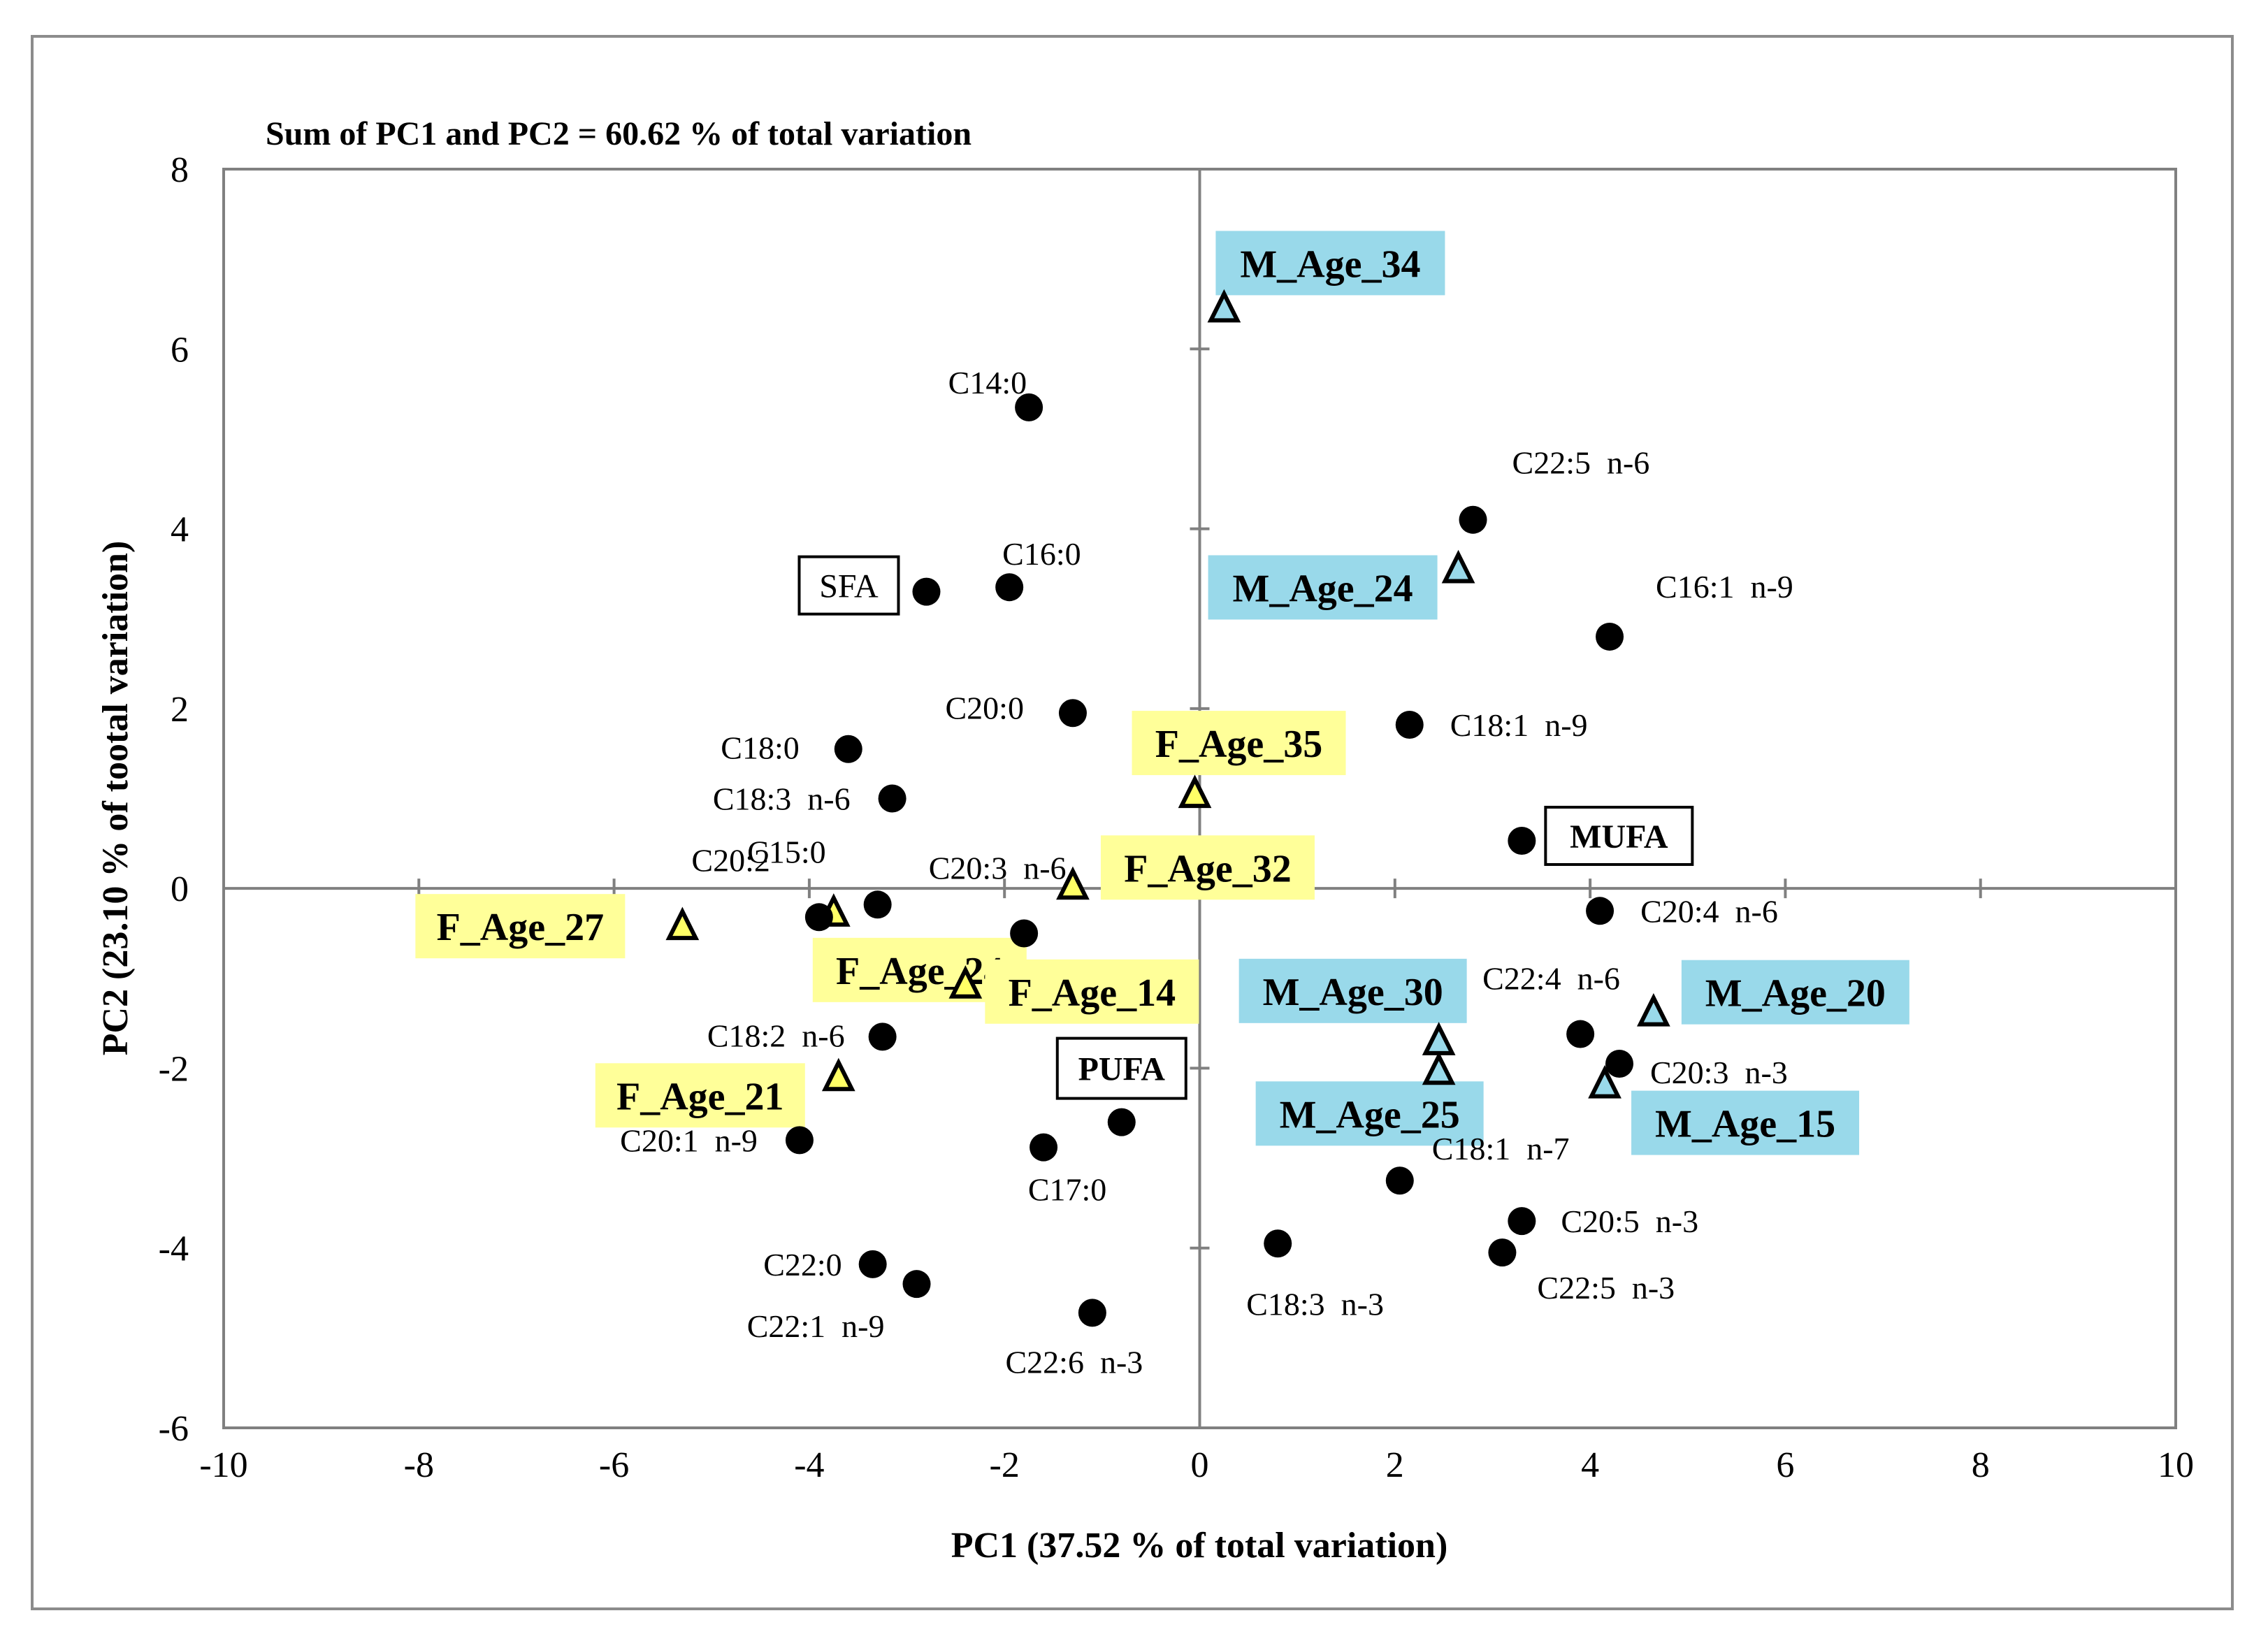 Image resolution: width=2268 pixels, height=1648 pixels. What do you see at coordinates (1005, 1465) in the screenshot?
I see `x-tick-label: -2` at bounding box center [1005, 1465].